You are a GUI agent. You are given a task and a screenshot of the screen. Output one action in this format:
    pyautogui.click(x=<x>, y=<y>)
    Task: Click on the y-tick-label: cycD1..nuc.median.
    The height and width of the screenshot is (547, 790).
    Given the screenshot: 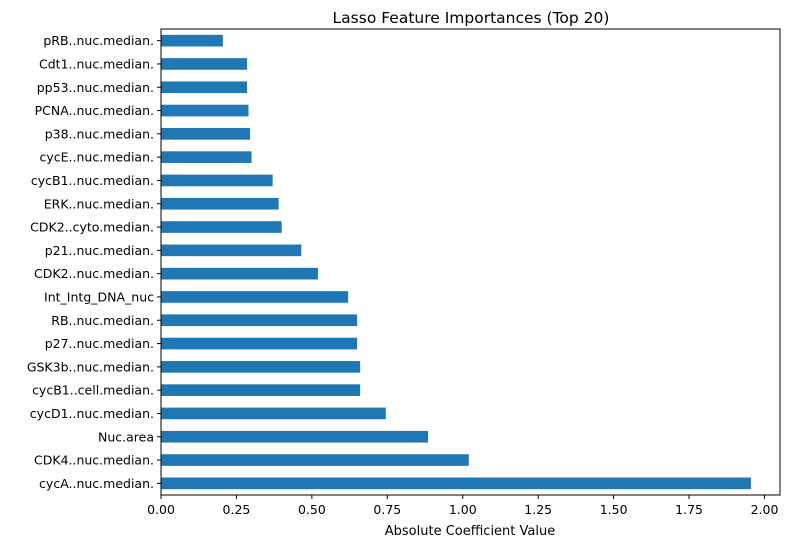 What is the action you would take?
    pyautogui.click(x=92, y=413)
    